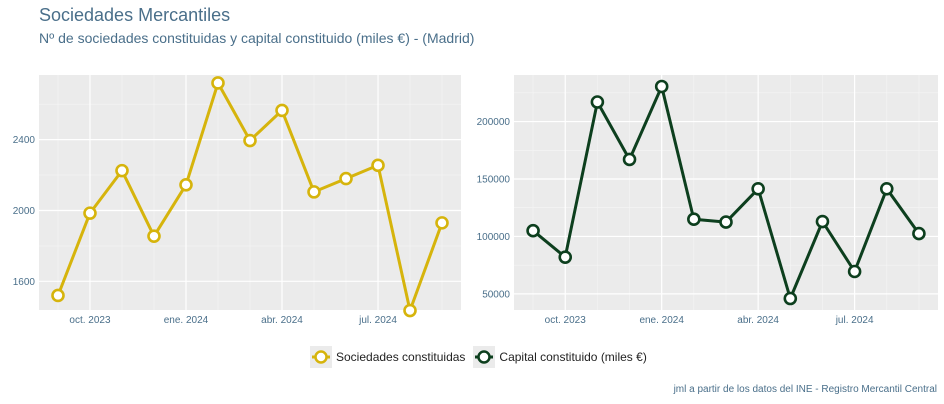  What do you see at coordinates (321, 357) in the screenshot?
I see `legend-key-sociedades` at bounding box center [321, 357].